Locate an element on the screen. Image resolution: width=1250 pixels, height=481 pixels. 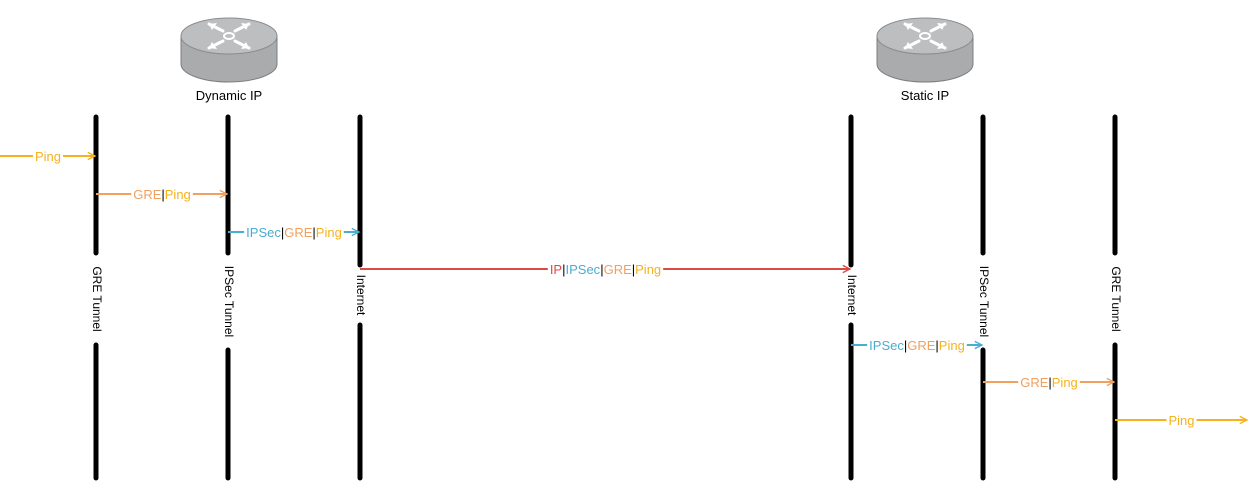
message-label: IP|IPSec|GRE|Ping is located at coordinates (605, 269).